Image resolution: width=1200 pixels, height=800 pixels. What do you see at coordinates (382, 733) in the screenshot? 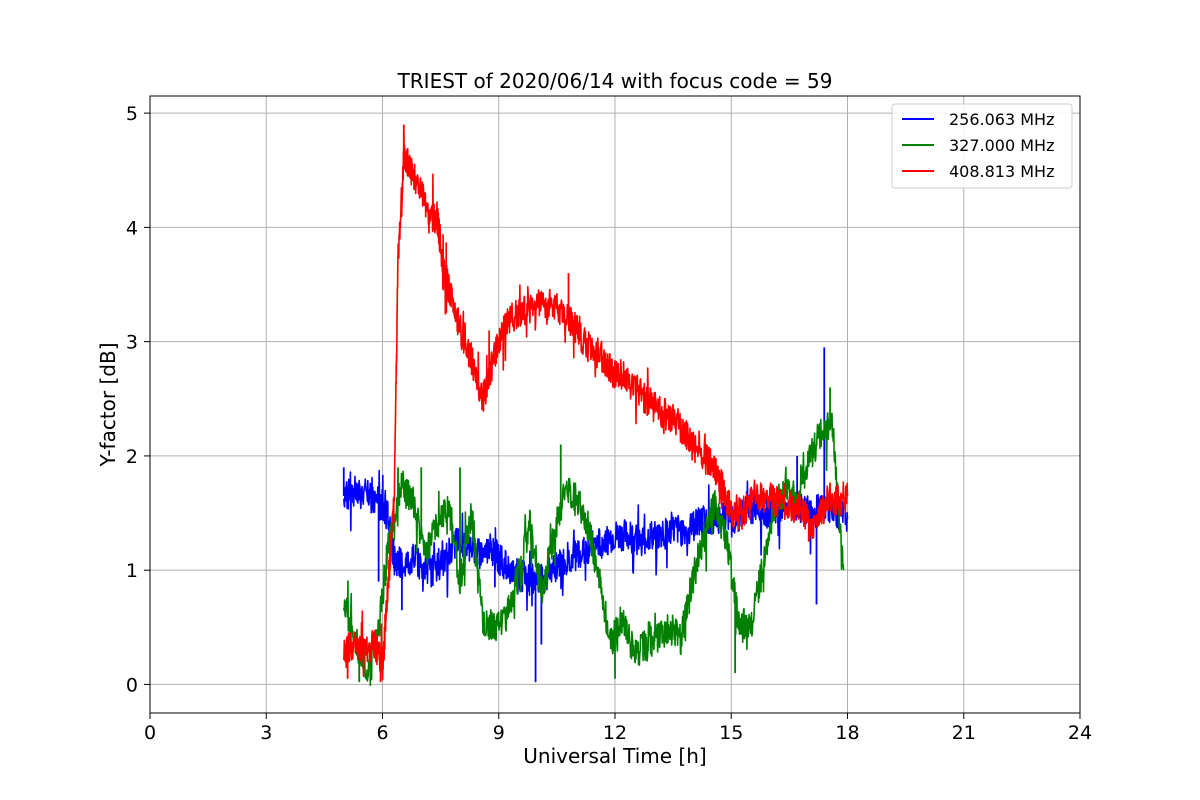
I see `x-tick-label: 6` at bounding box center [382, 733].